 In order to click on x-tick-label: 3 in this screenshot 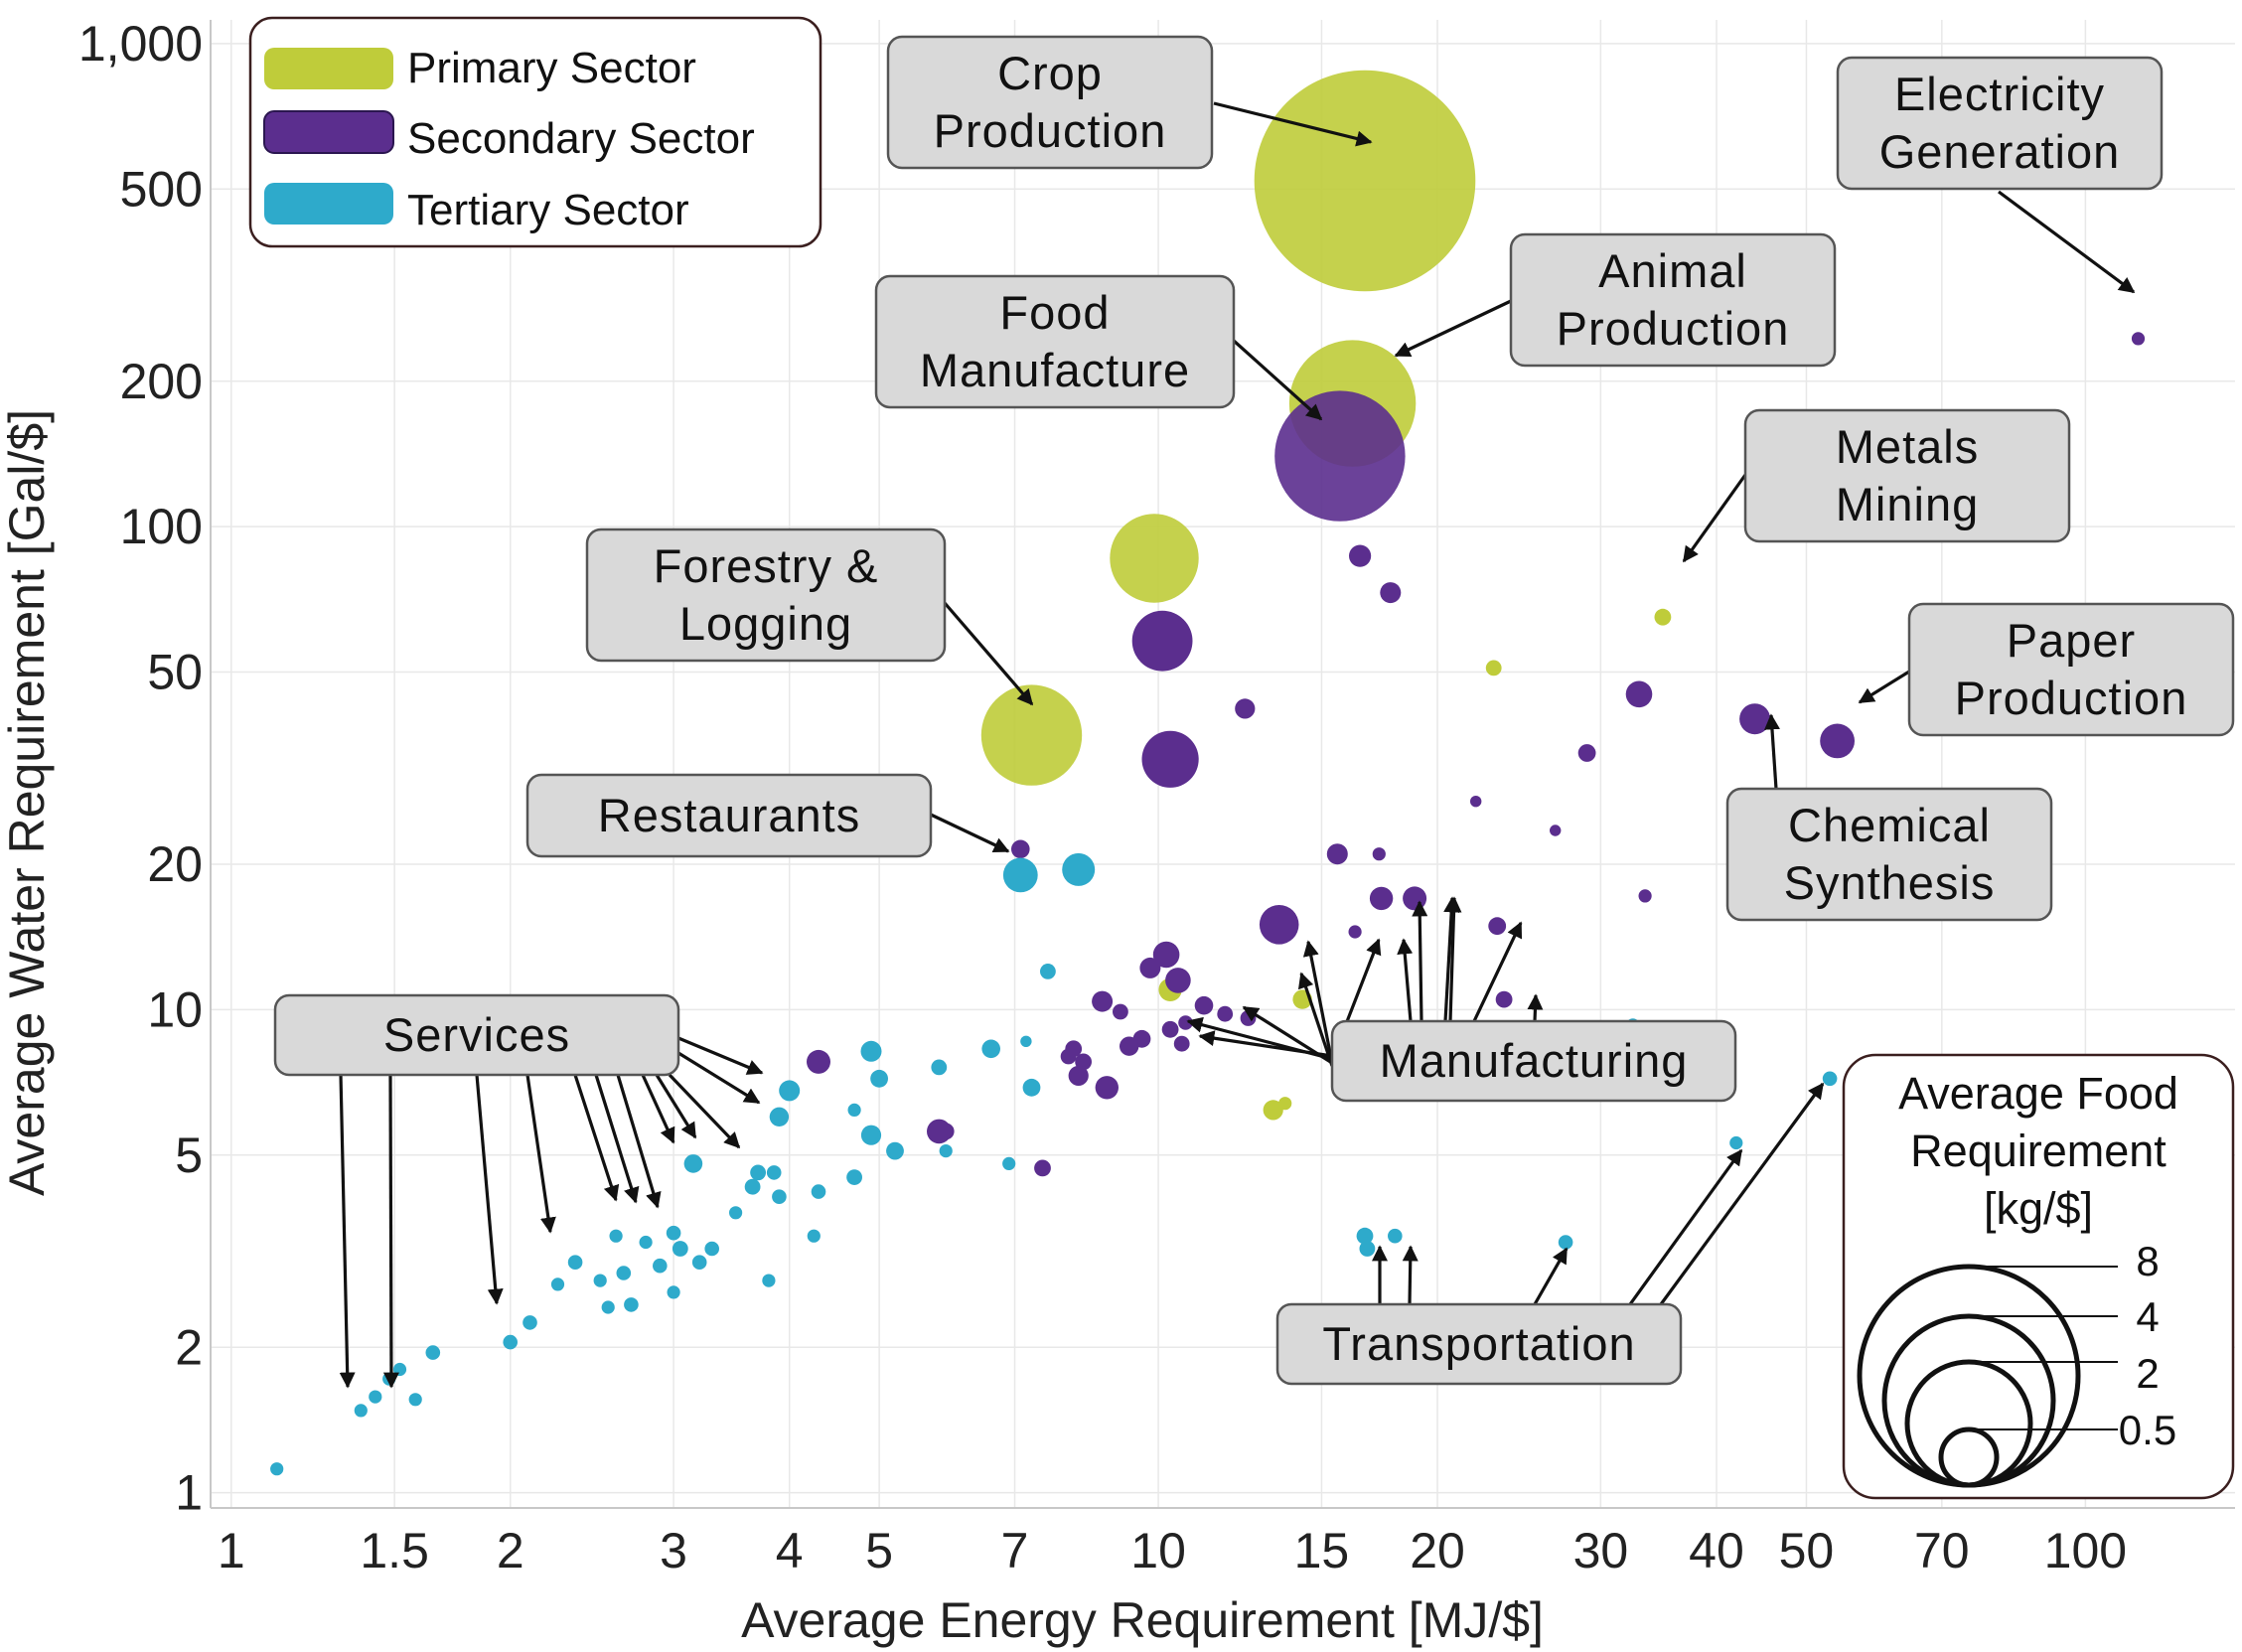, I will do `click(673, 1551)`.